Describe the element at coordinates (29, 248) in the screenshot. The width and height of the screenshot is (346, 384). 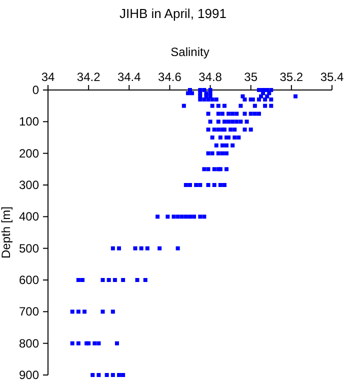
I see `y-tick-label: 500` at that location.